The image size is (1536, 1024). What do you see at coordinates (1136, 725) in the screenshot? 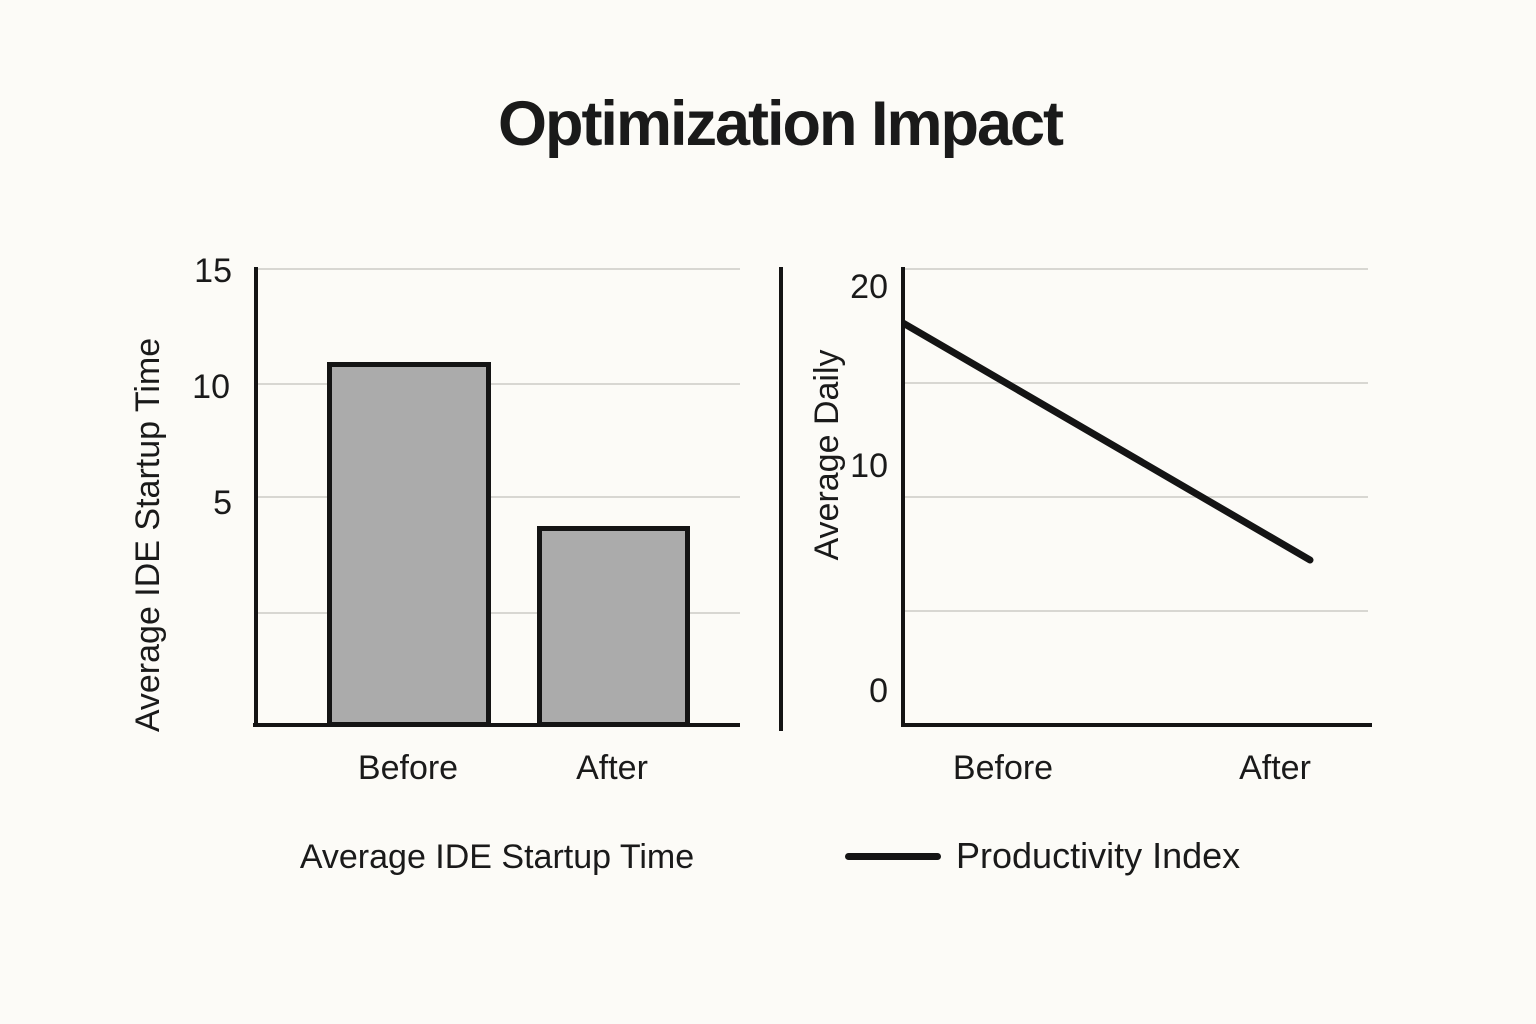
I see `line-x-axis` at bounding box center [1136, 725].